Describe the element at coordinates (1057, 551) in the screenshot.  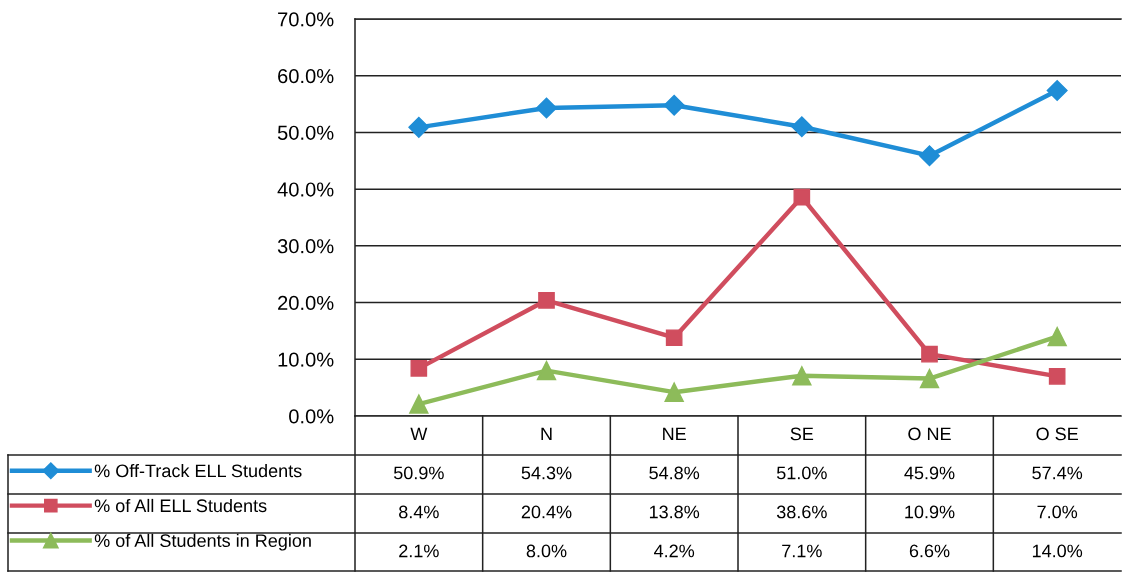
I see `data-label: 14.0%` at that location.